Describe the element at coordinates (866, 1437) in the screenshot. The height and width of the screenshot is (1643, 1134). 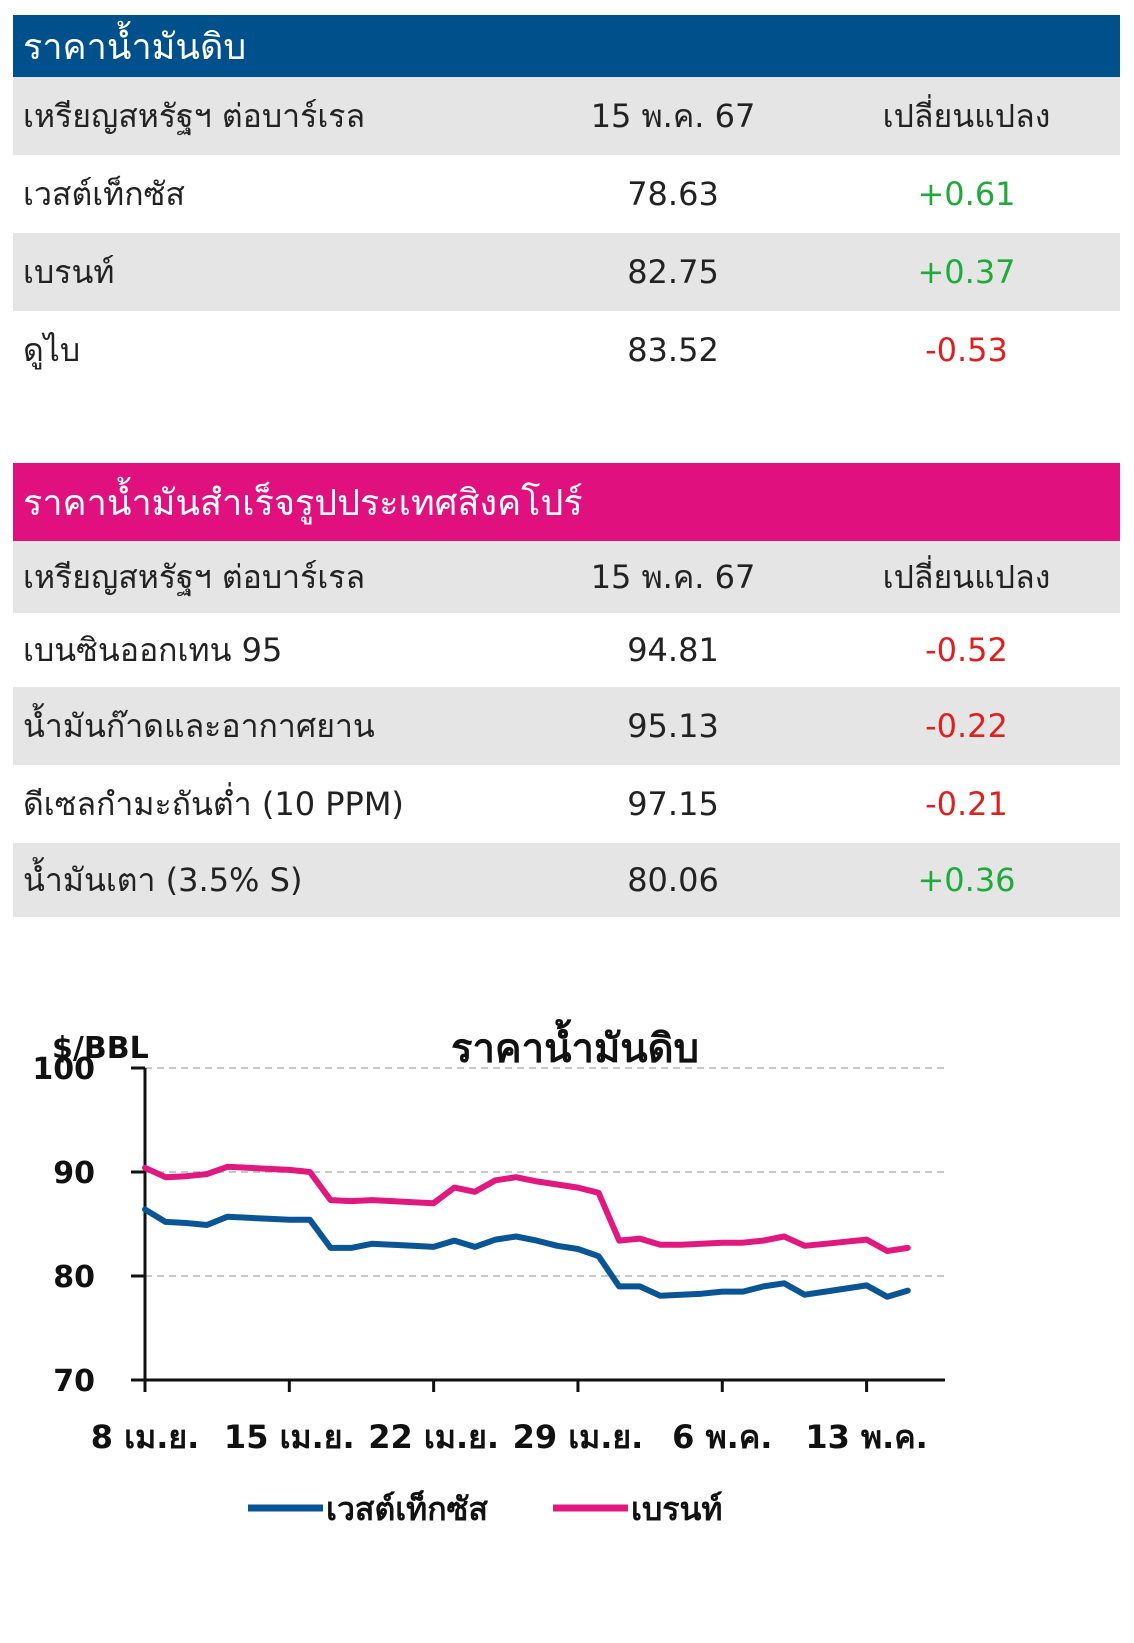
I see `x-tick-label: 13 พ.ค.` at that location.